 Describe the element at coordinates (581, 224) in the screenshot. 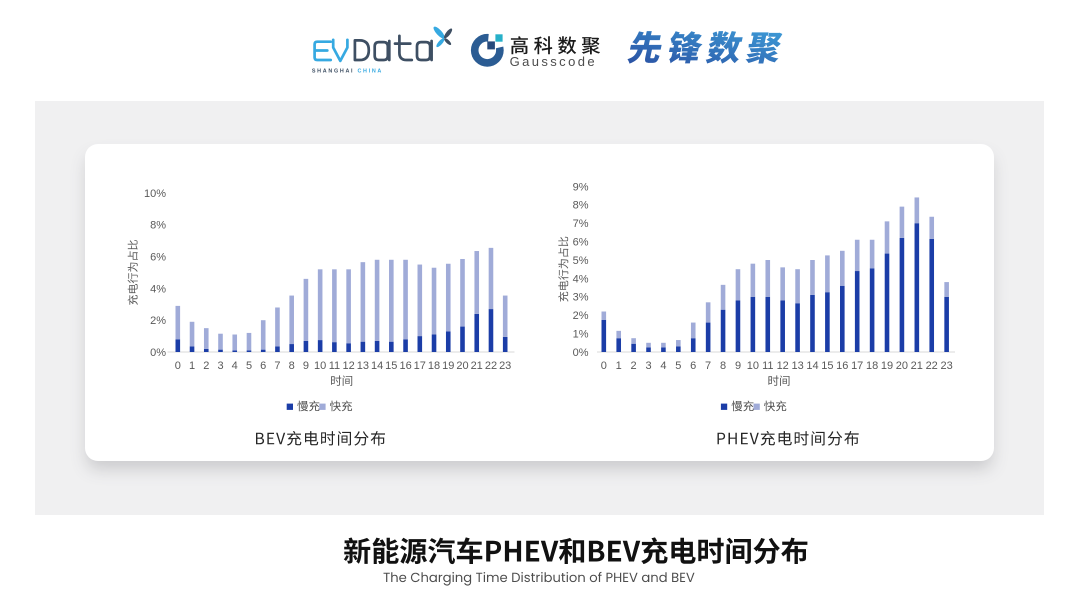

I see `svg-text: 7%` at that location.